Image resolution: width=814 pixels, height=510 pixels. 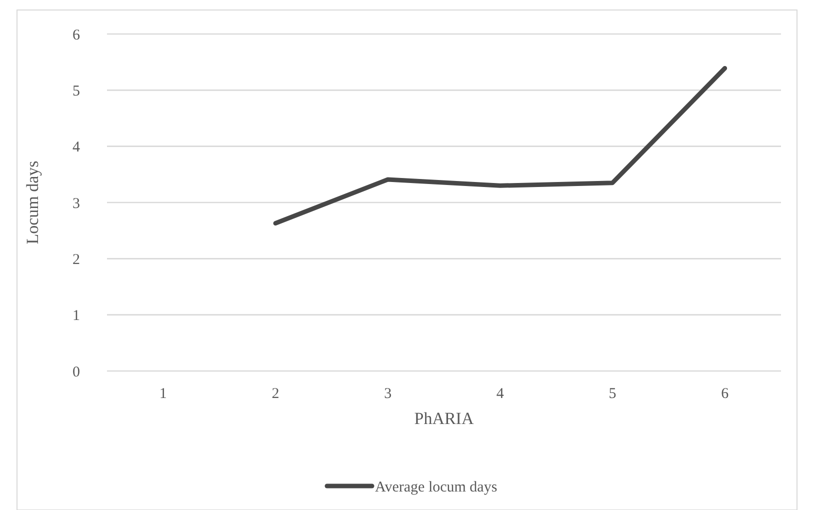 What do you see at coordinates (163, 394) in the screenshot?
I see `x-tick-label: 1` at bounding box center [163, 394].